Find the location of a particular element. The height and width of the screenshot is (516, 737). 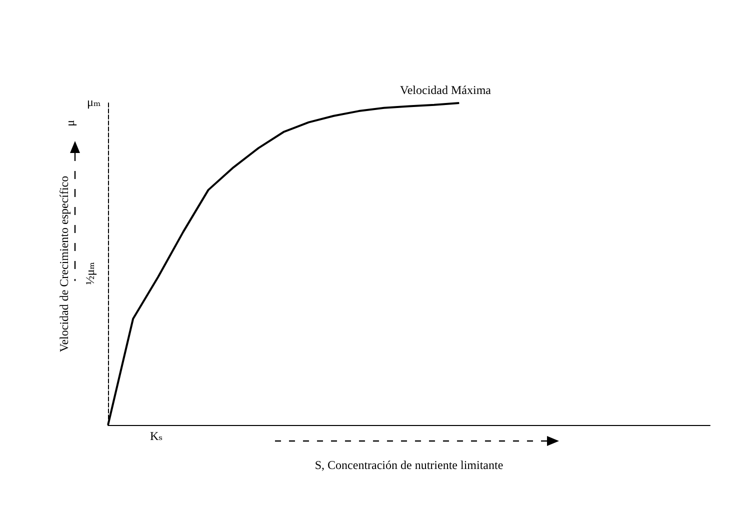

text: Velocidad Máxima is located at coordinates (446, 90).